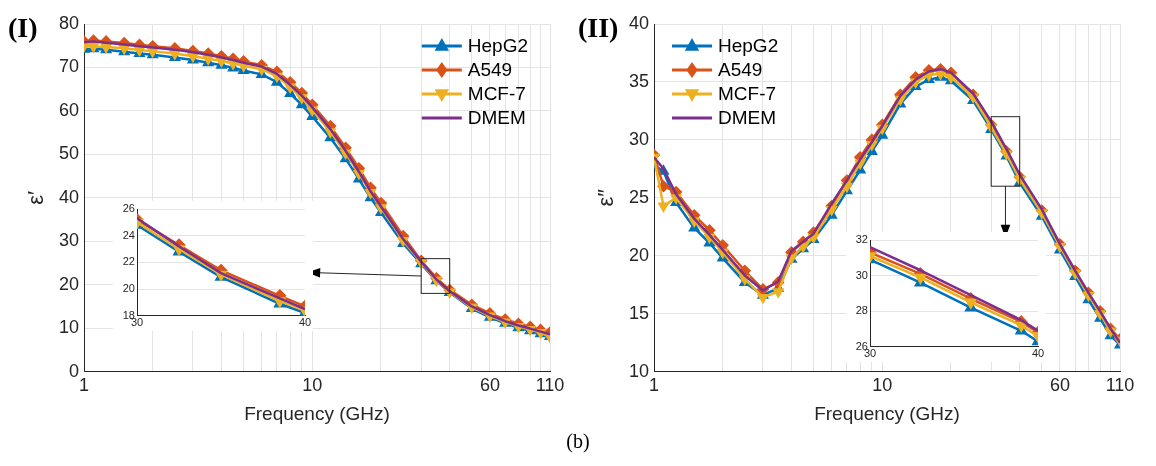 The image size is (1156, 466). I want to click on y-tick-label: 35, so click(638, 80).